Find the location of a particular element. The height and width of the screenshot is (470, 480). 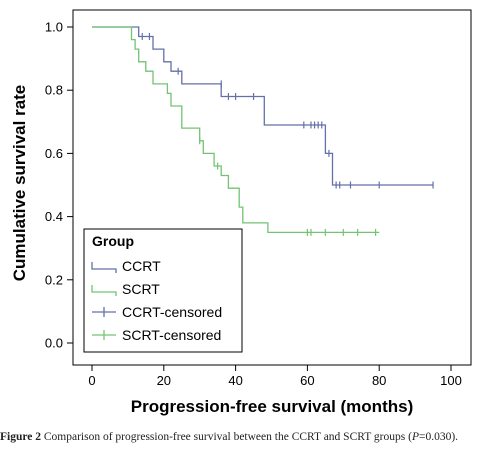

y-axis: 0.0 0.2 0.4 0.6 0.8 1.0 is located at coordinates (59, 185).